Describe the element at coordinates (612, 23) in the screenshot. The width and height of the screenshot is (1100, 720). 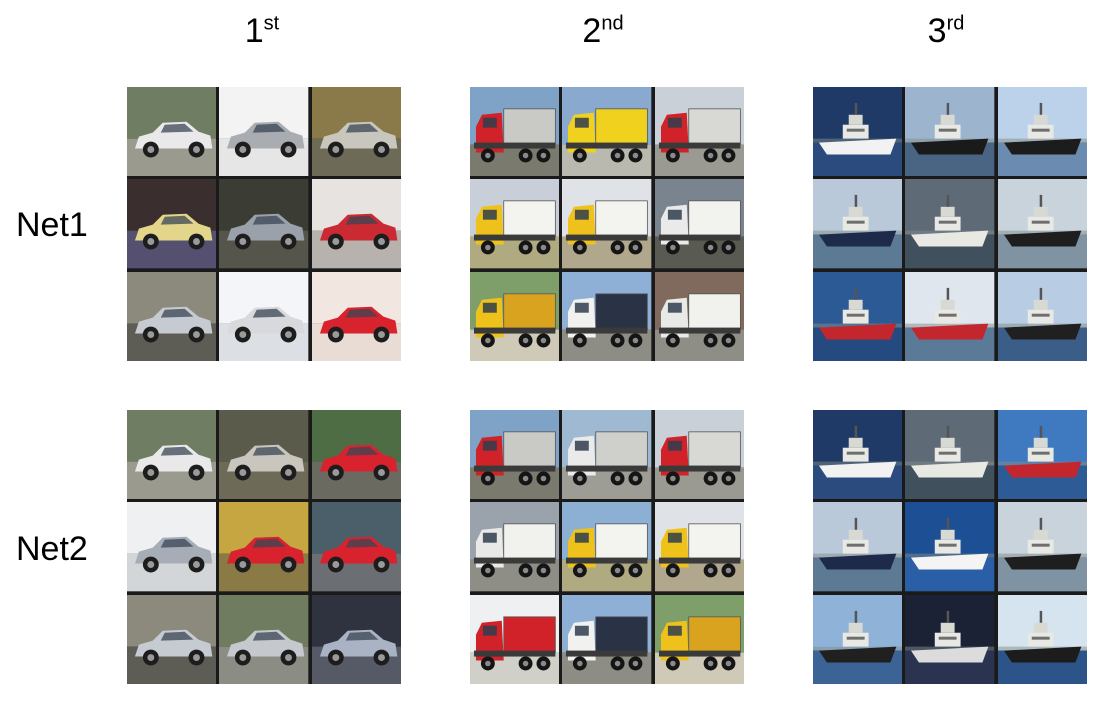
I see `column-header-suffix: nd` at that location.